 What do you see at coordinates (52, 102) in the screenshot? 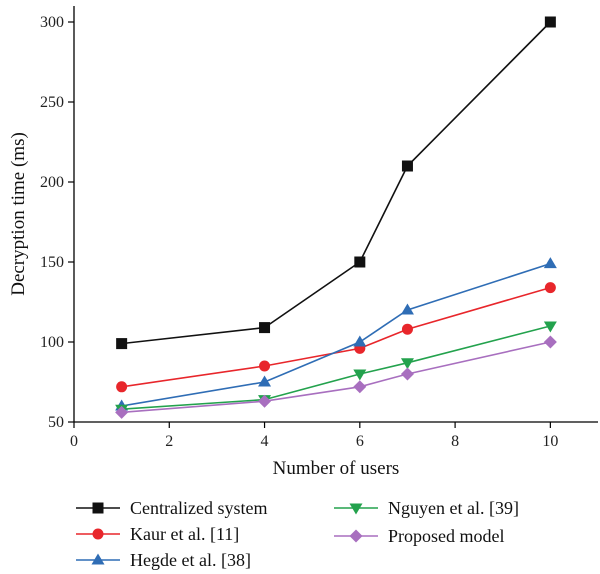
I see `y-tick-label: 250` at bounding box center [52, 102].